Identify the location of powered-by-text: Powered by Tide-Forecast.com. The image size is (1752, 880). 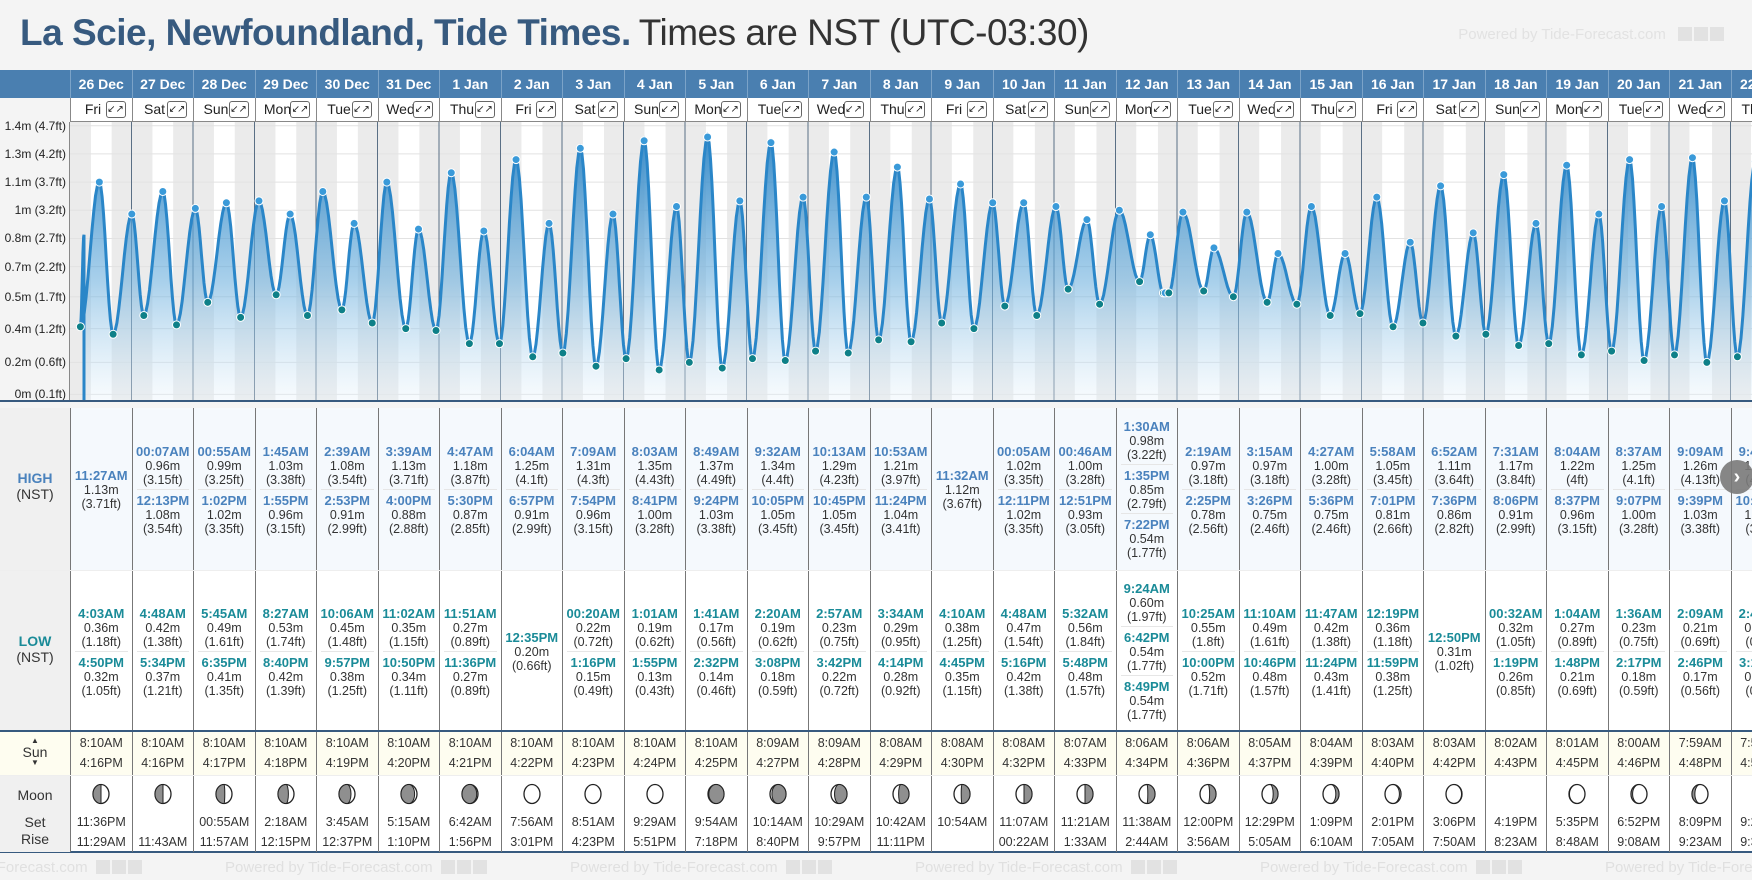
(1562, 34).